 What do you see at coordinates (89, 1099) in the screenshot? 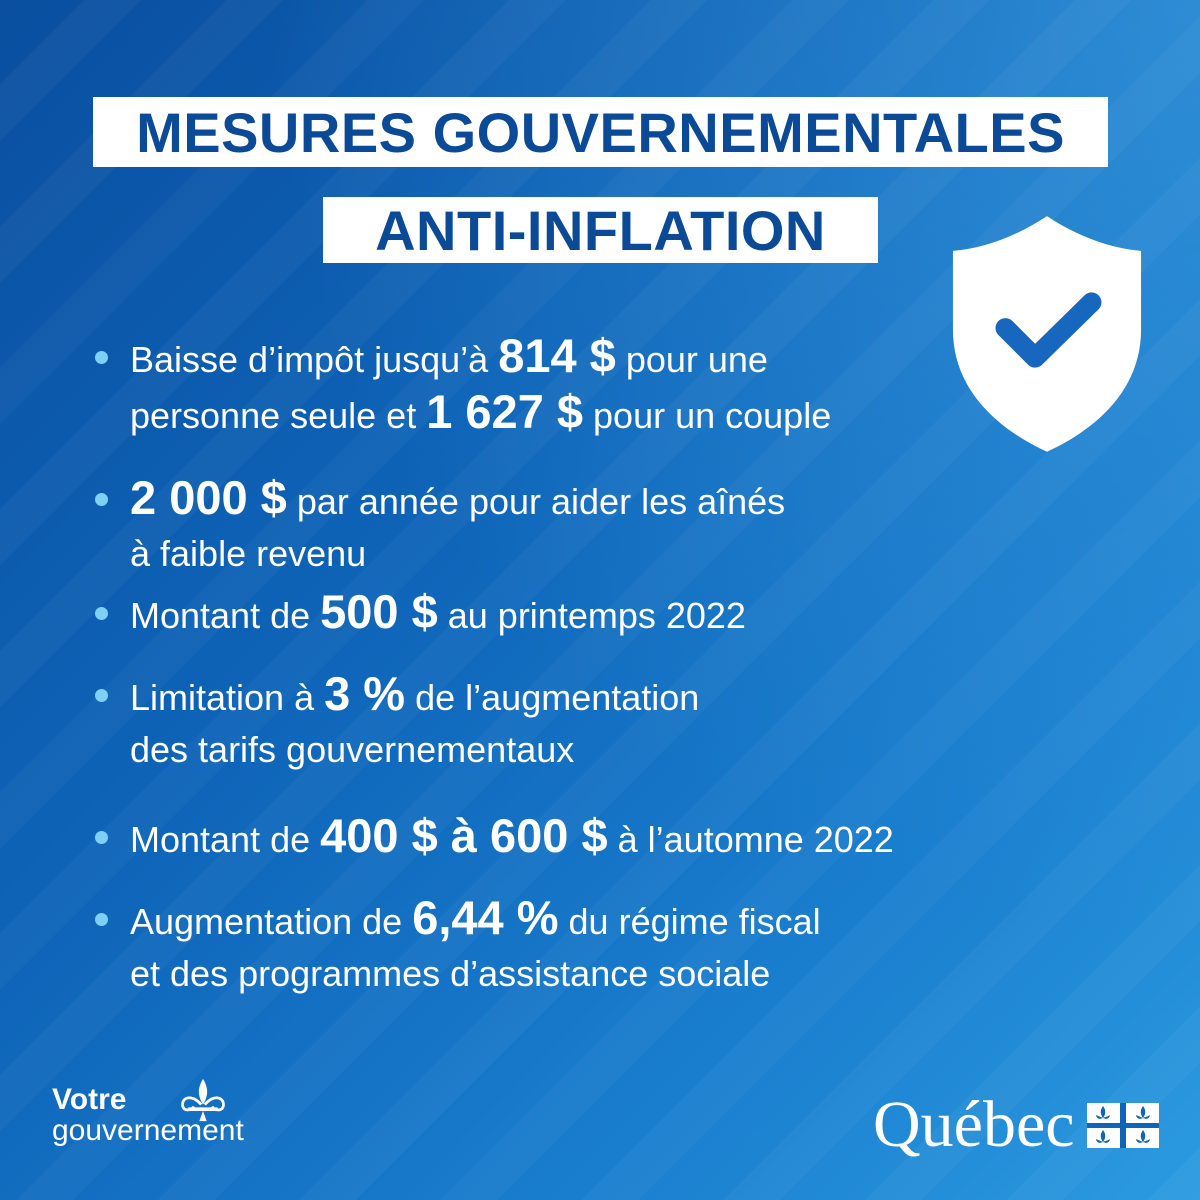
I see `logo-votre: Votre` at bounding box center [89, 1099].